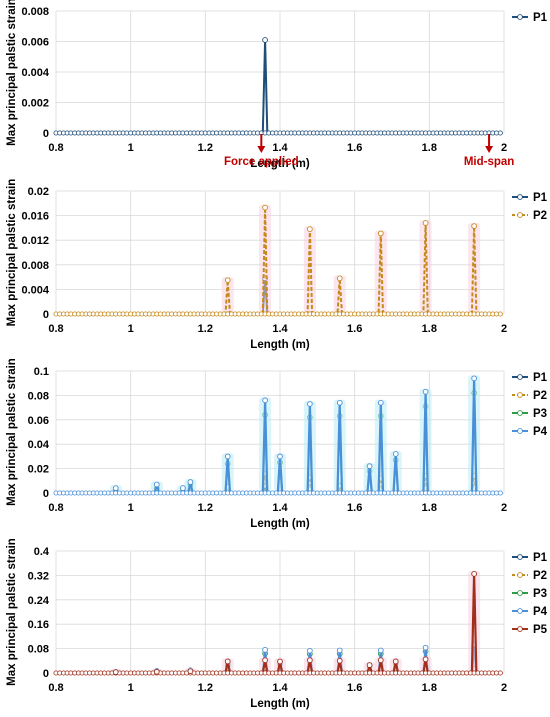 The width and height of the screenshot is (550, 717). I want to click on series-p2, so click(278, 260).